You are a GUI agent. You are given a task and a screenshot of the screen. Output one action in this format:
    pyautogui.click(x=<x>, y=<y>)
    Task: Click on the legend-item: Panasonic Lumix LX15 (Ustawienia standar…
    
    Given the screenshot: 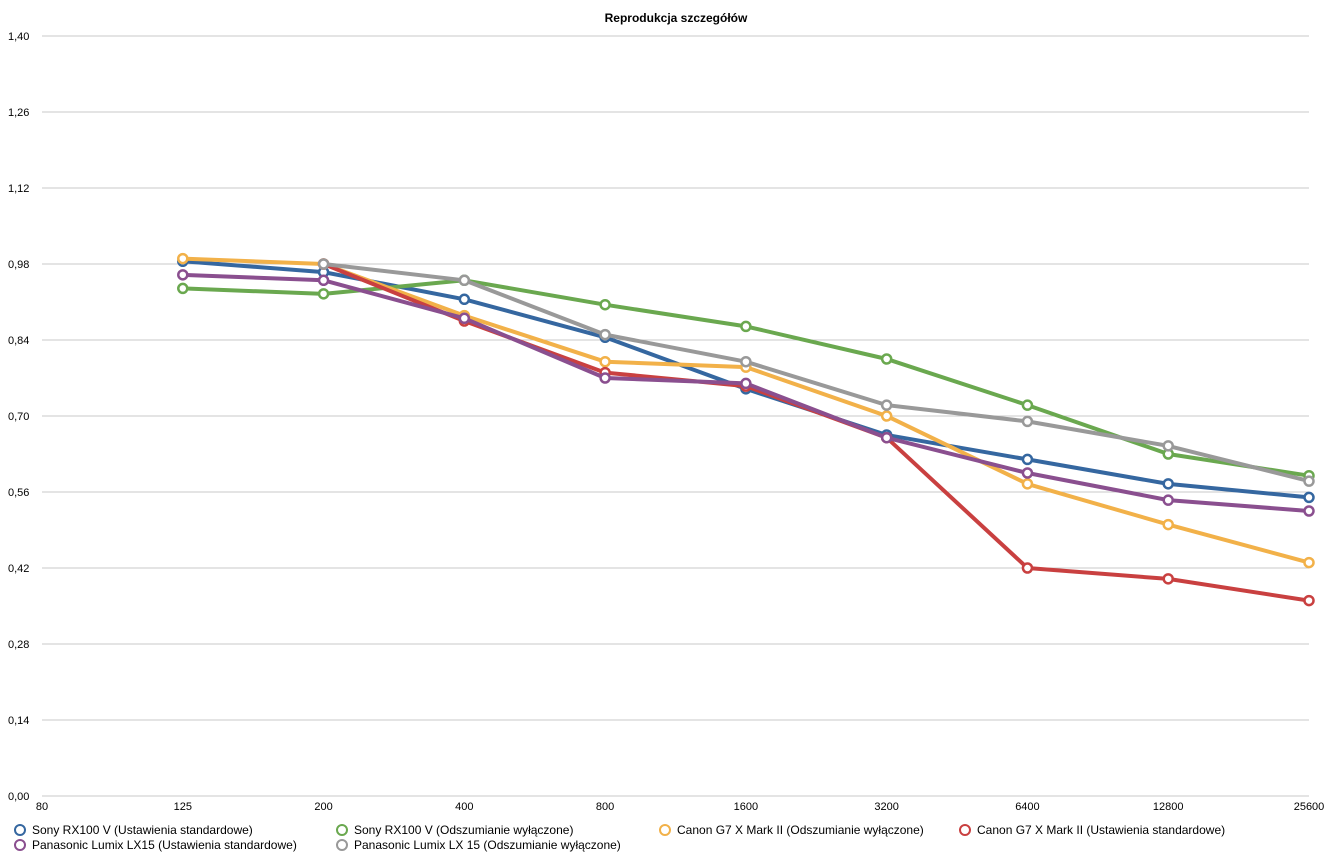 What is the action you would take?
    pyautogui.click(x=155, y=845)
    